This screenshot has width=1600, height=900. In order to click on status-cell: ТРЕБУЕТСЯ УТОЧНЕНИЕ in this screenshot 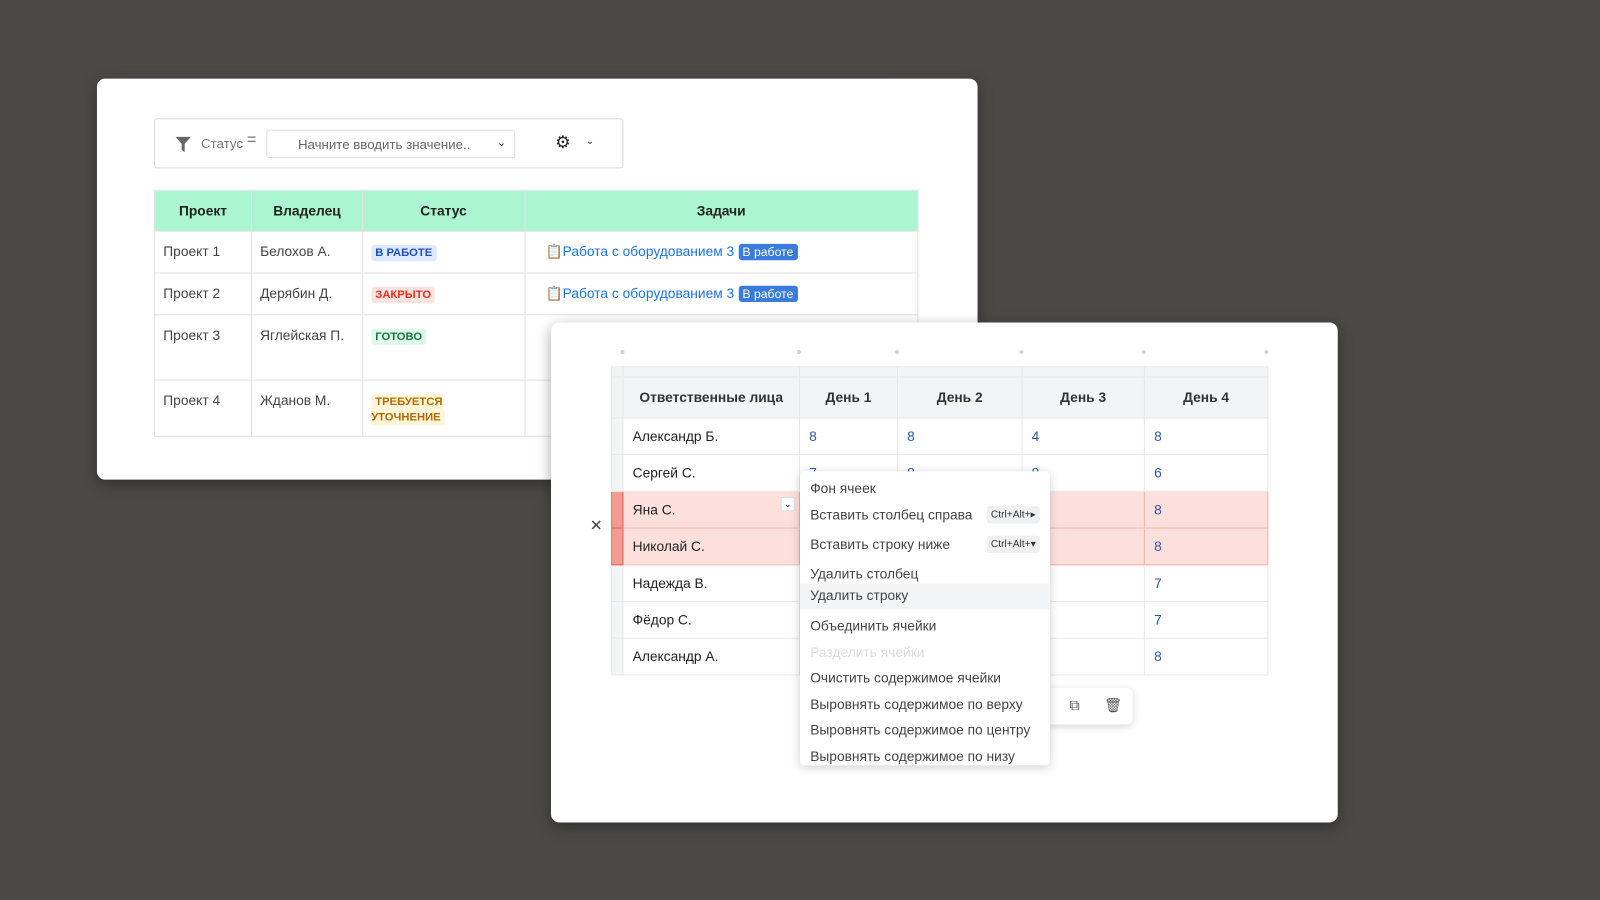, I will do `click(444, 408)`.